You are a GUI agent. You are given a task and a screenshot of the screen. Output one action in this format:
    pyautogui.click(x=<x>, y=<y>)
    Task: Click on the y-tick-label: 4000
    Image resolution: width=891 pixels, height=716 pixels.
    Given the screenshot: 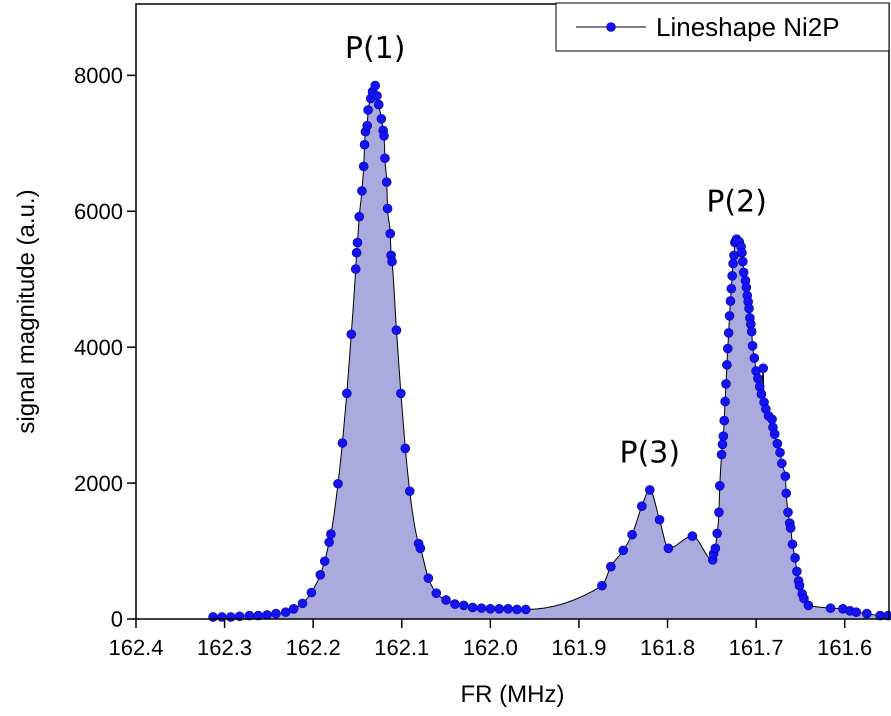 What is the action you would take?
    pyautogui.click(x=98, y=347)
    